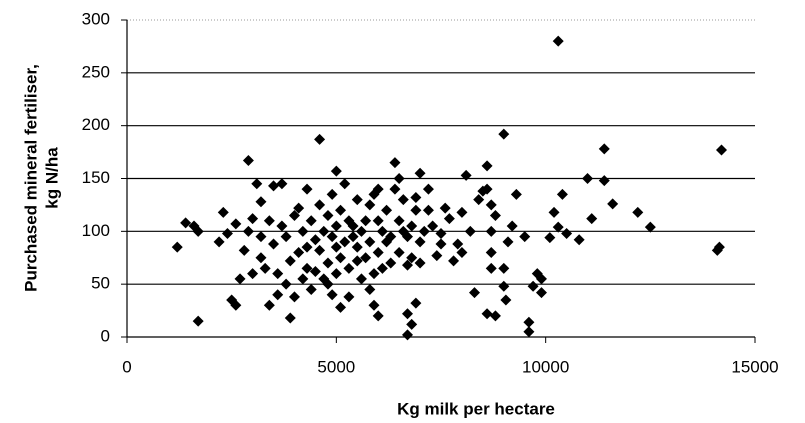 This screenshot has width=805, height=423. I want to click on y-tick-label: 0, so click(105, 335).